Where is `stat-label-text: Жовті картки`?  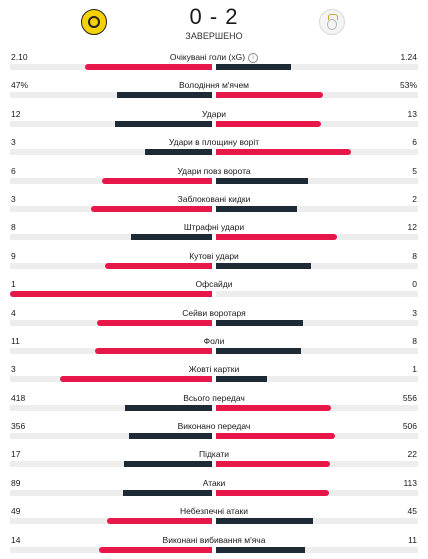 stat-label-text: Жовті картки is located at coordinates (214, 369).